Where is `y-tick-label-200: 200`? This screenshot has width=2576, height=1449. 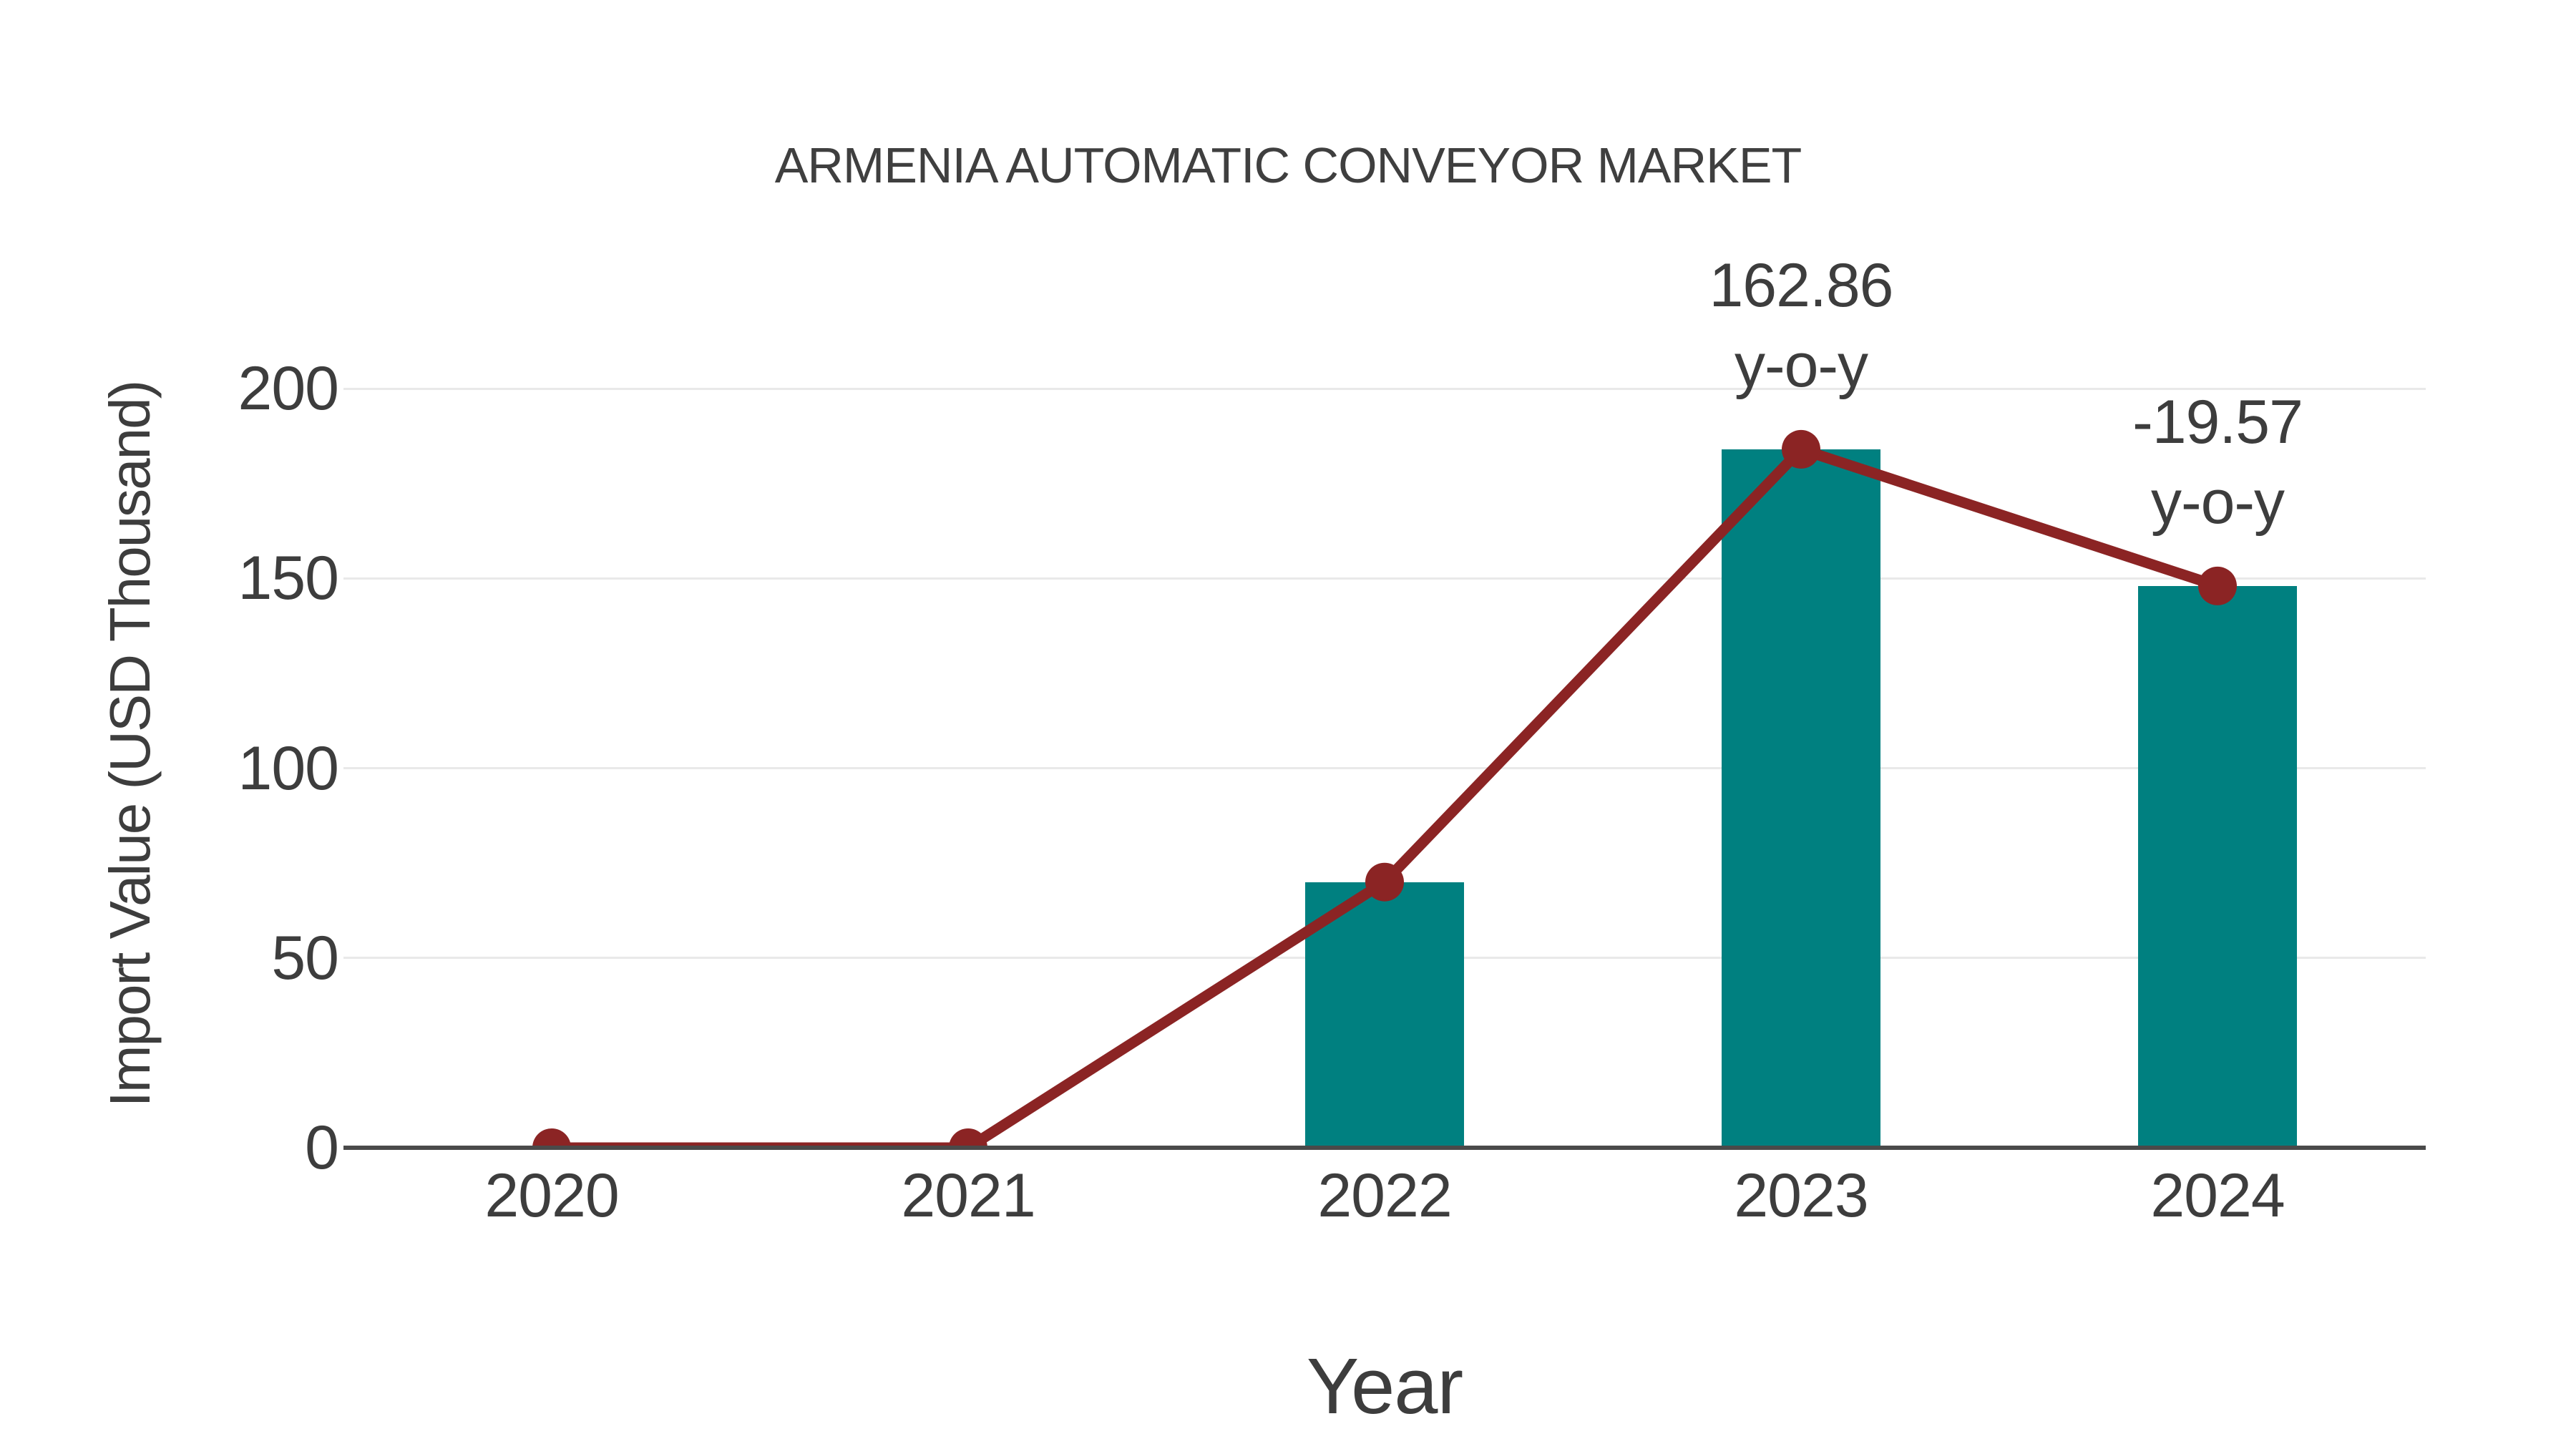 y-tick-label-200: 200 is located at coordinates (289, 389).